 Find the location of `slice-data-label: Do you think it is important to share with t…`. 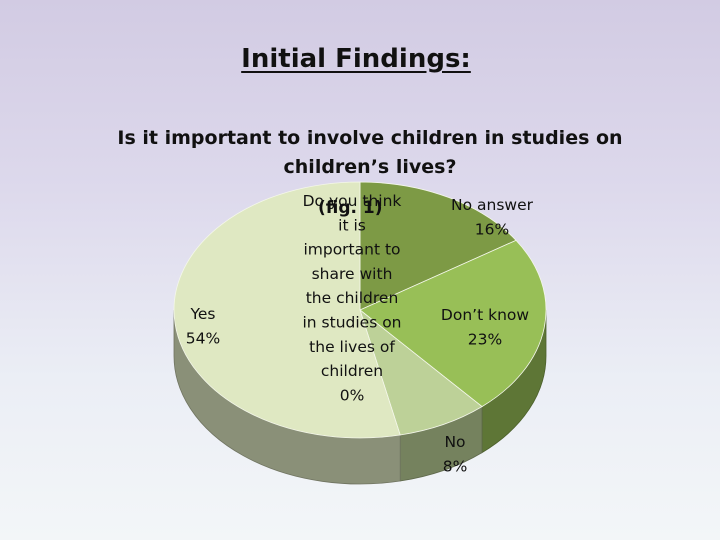

slice-data-label: Do you think it is important to share with t… is located at coordinates (351, 298).